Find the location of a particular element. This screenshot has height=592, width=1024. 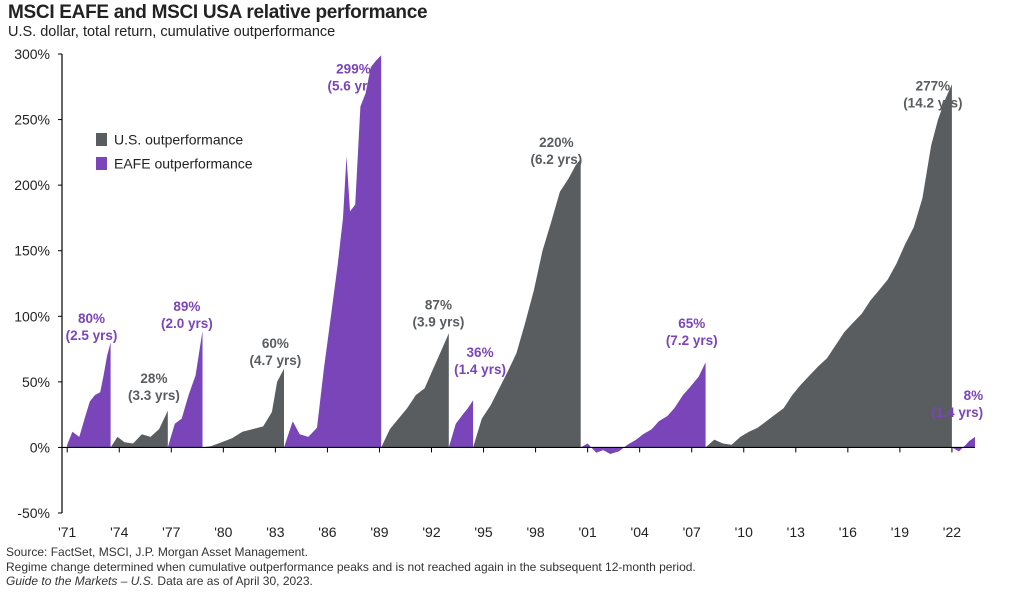

annotation-duration: (6.2 yrs) is located at coordinates (557, 159).